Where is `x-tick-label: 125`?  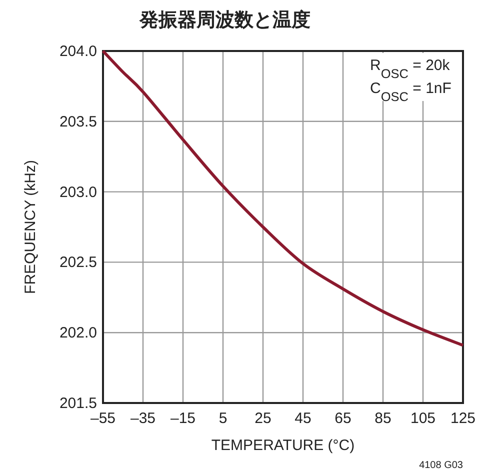
x-tick-label: 125 is located at coordinates (463, 418).